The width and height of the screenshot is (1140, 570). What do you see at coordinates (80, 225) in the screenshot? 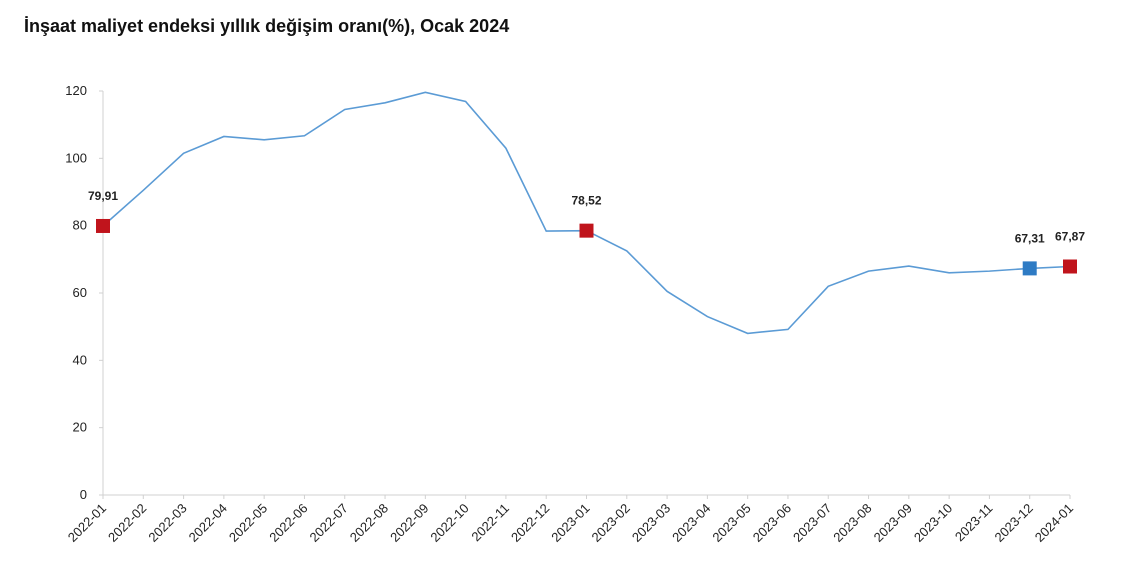
I see `y-tick-label: 80` at bounding box center [80, 225].